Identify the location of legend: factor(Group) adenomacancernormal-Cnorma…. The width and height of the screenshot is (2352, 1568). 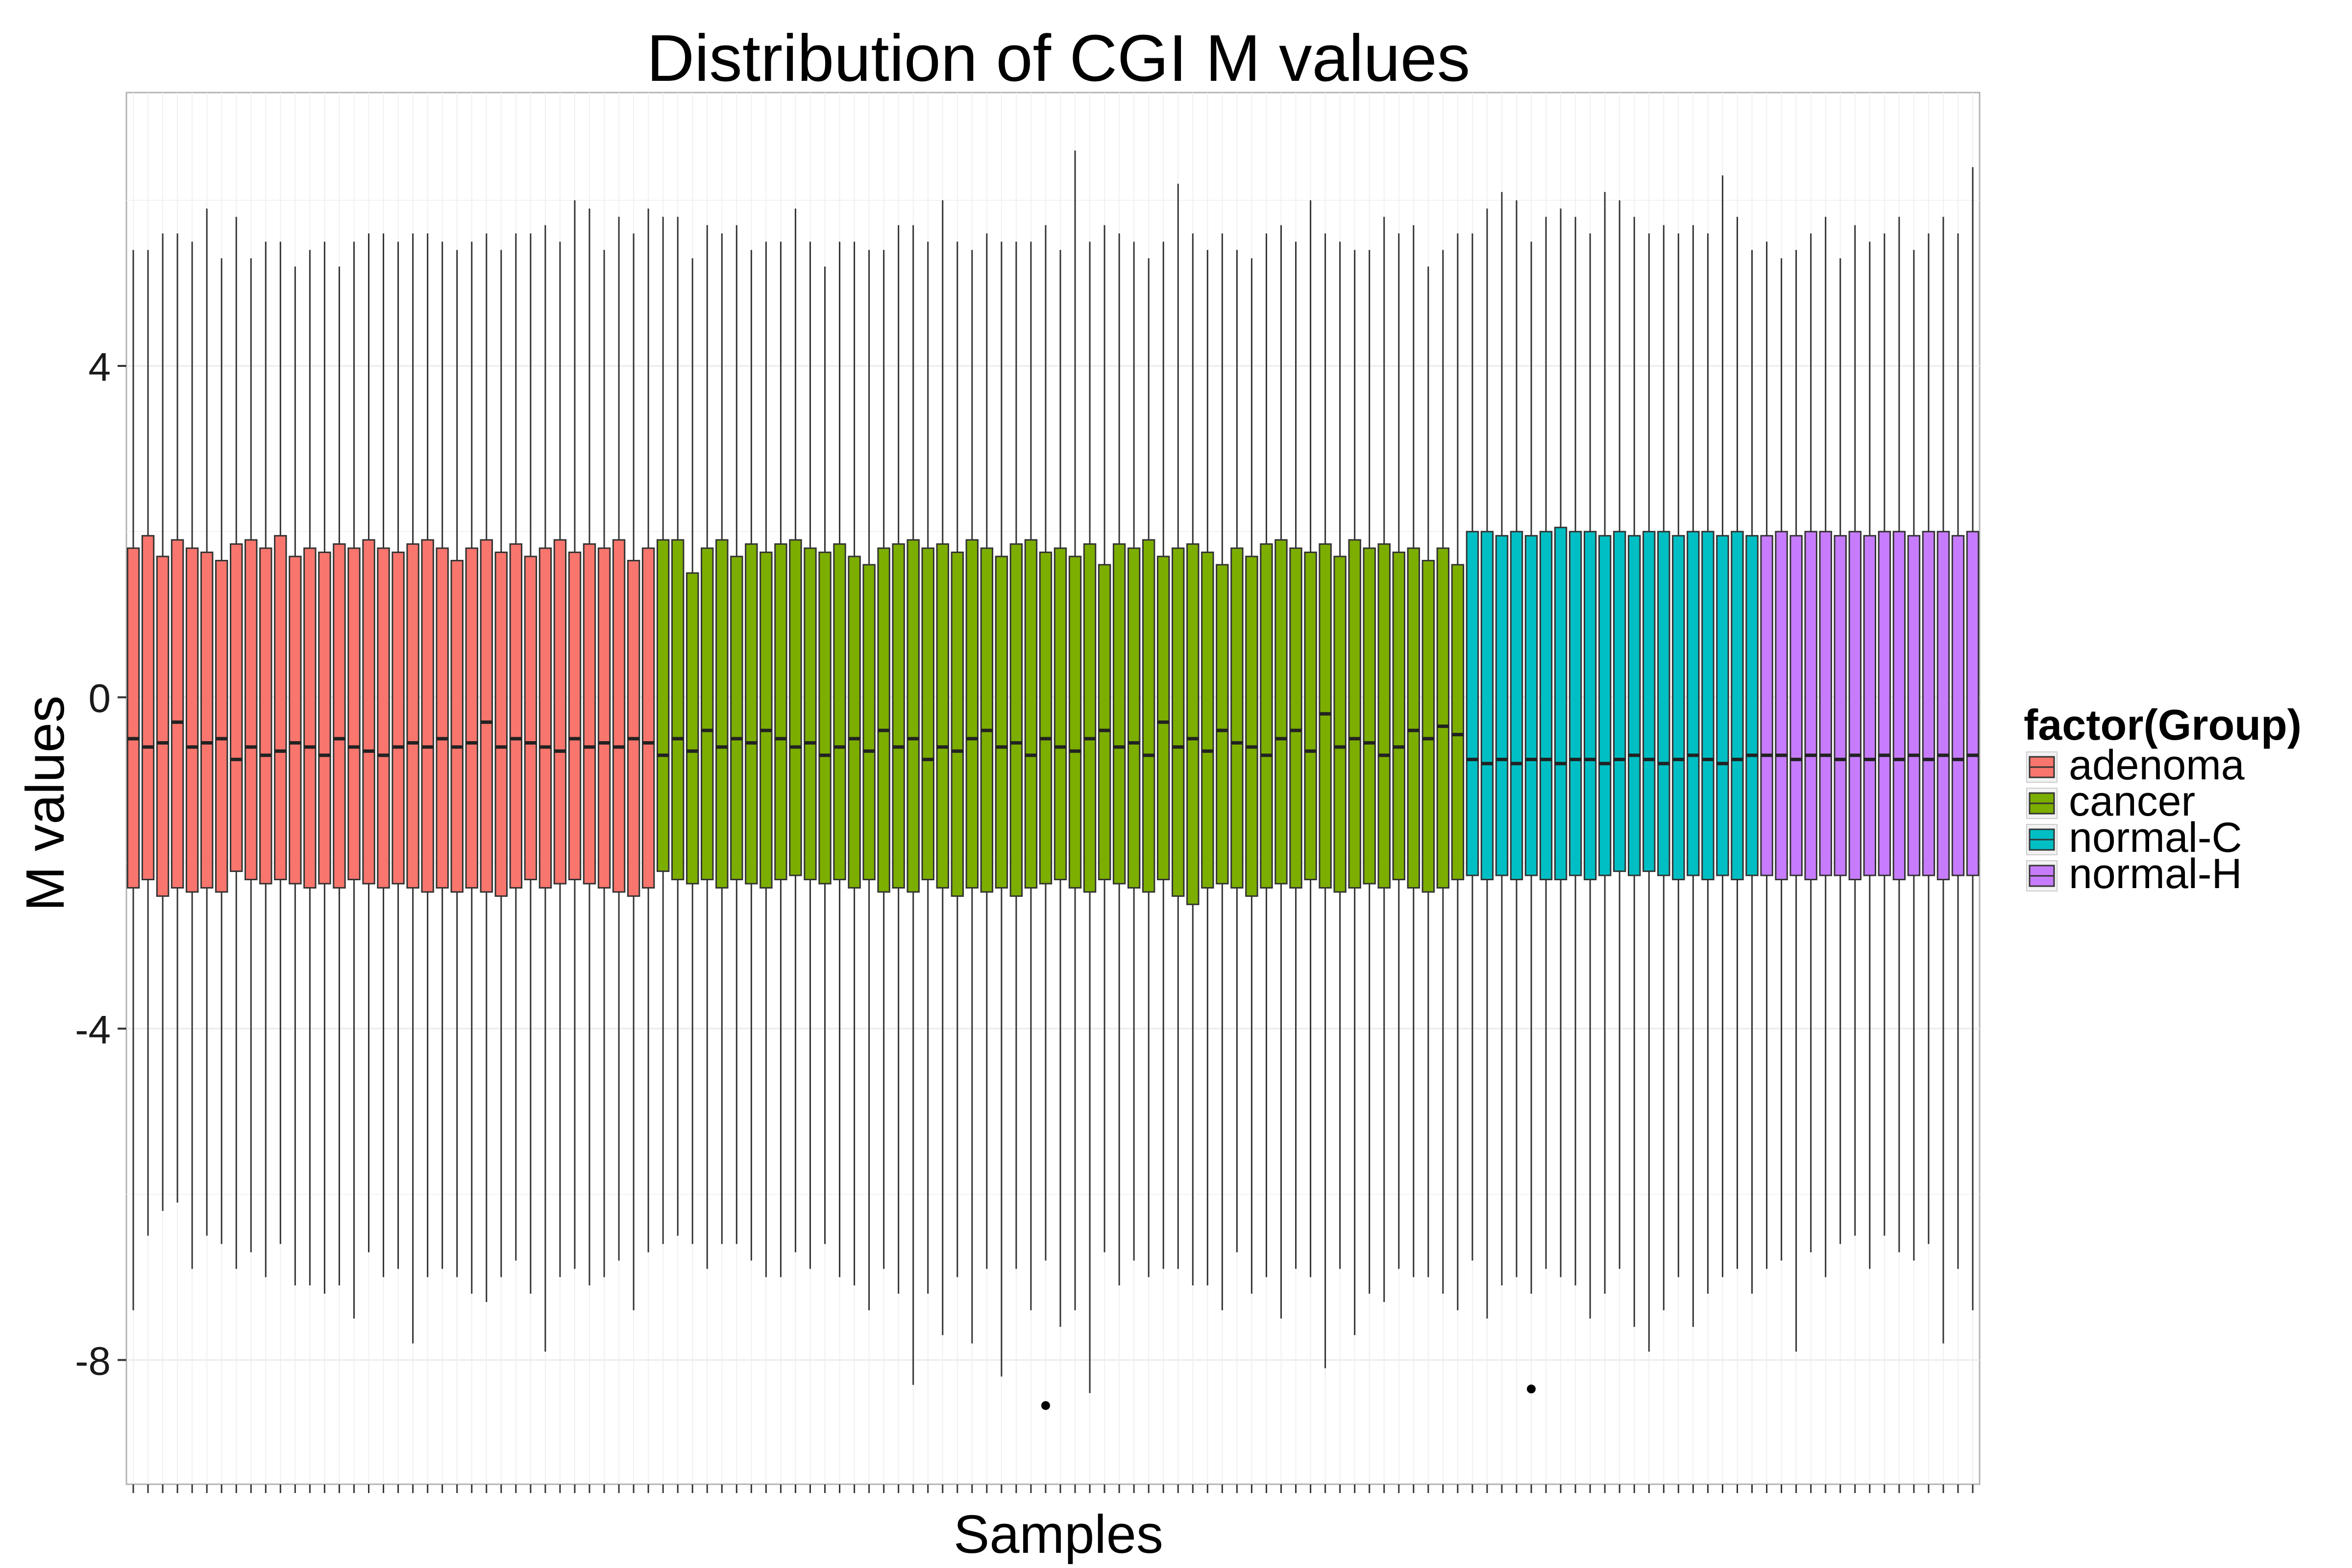
(2163, 798).